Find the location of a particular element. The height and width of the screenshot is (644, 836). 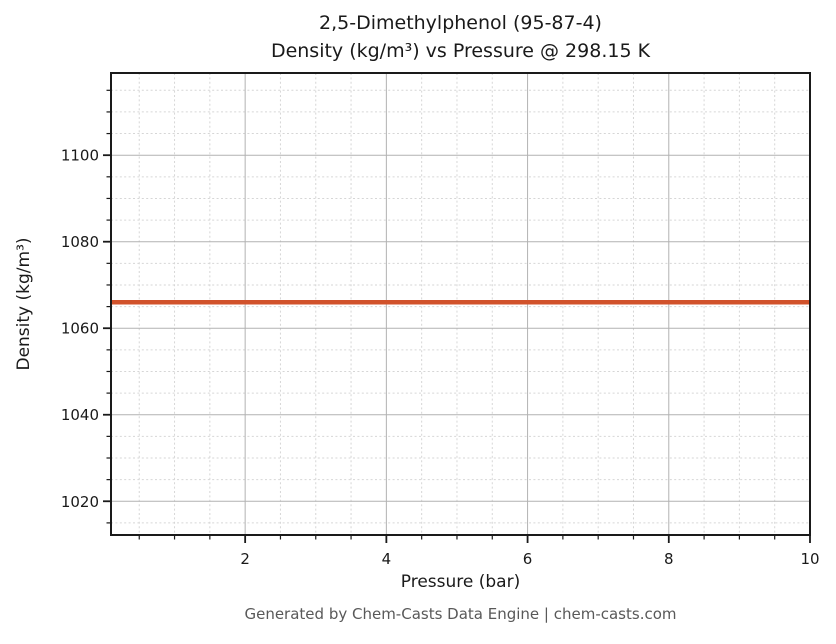

y-tick-label: 1060 is located at coordinates (80, 329).